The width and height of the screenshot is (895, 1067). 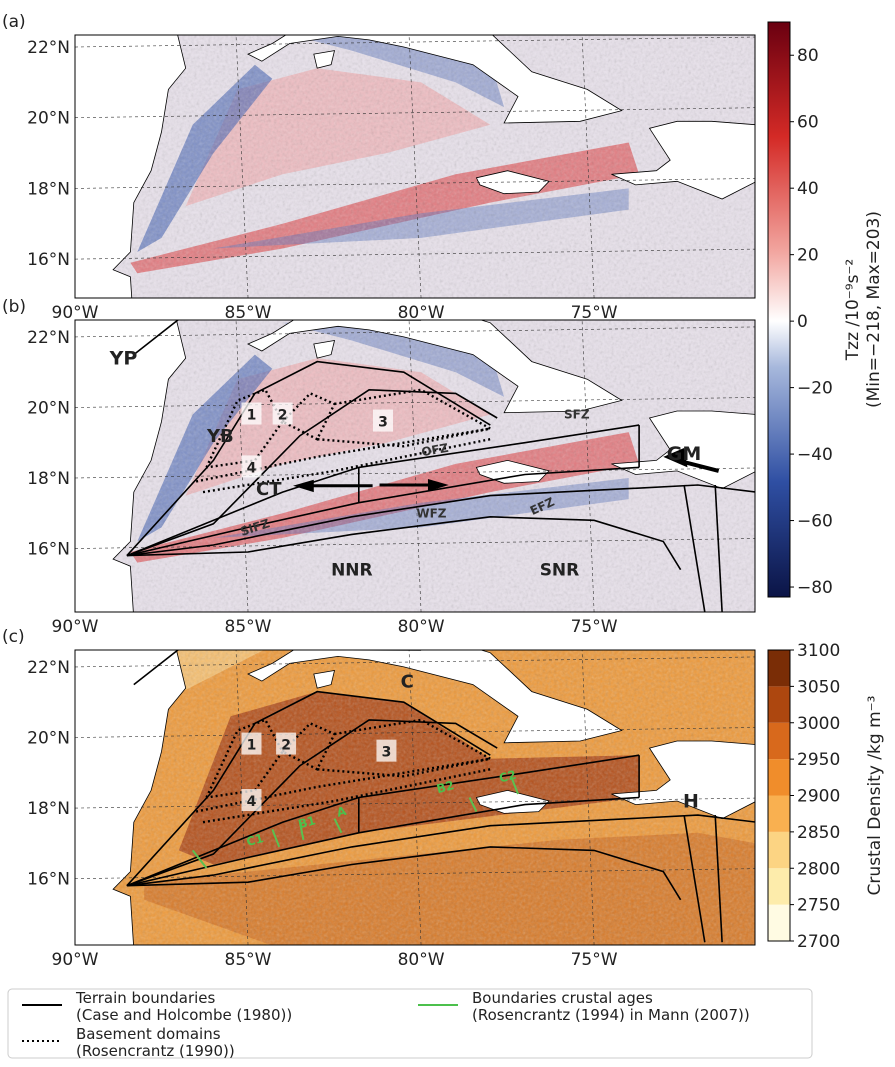 I want to click on annotation: 4, so click(x=252, y=802).